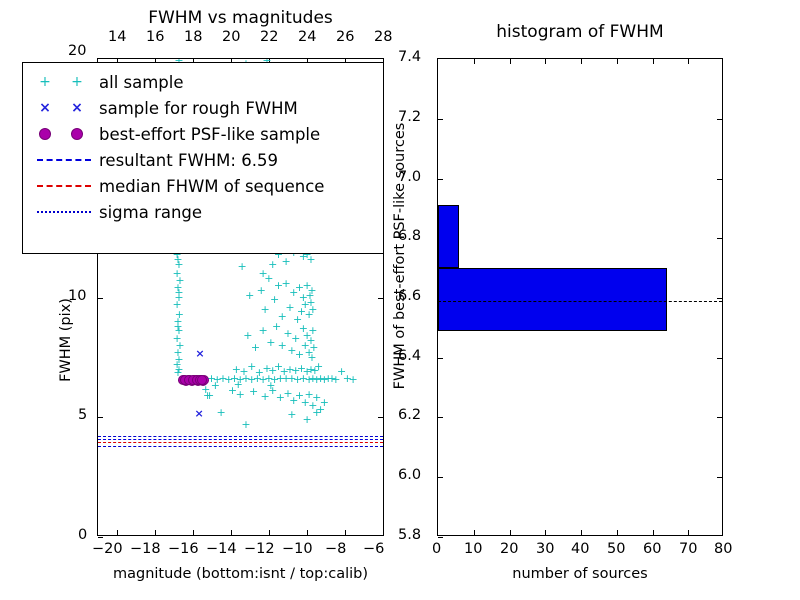 The height and width of the screenshot is (600, 800). I want to click on right-xtick-label: 10, so click(473, 549).